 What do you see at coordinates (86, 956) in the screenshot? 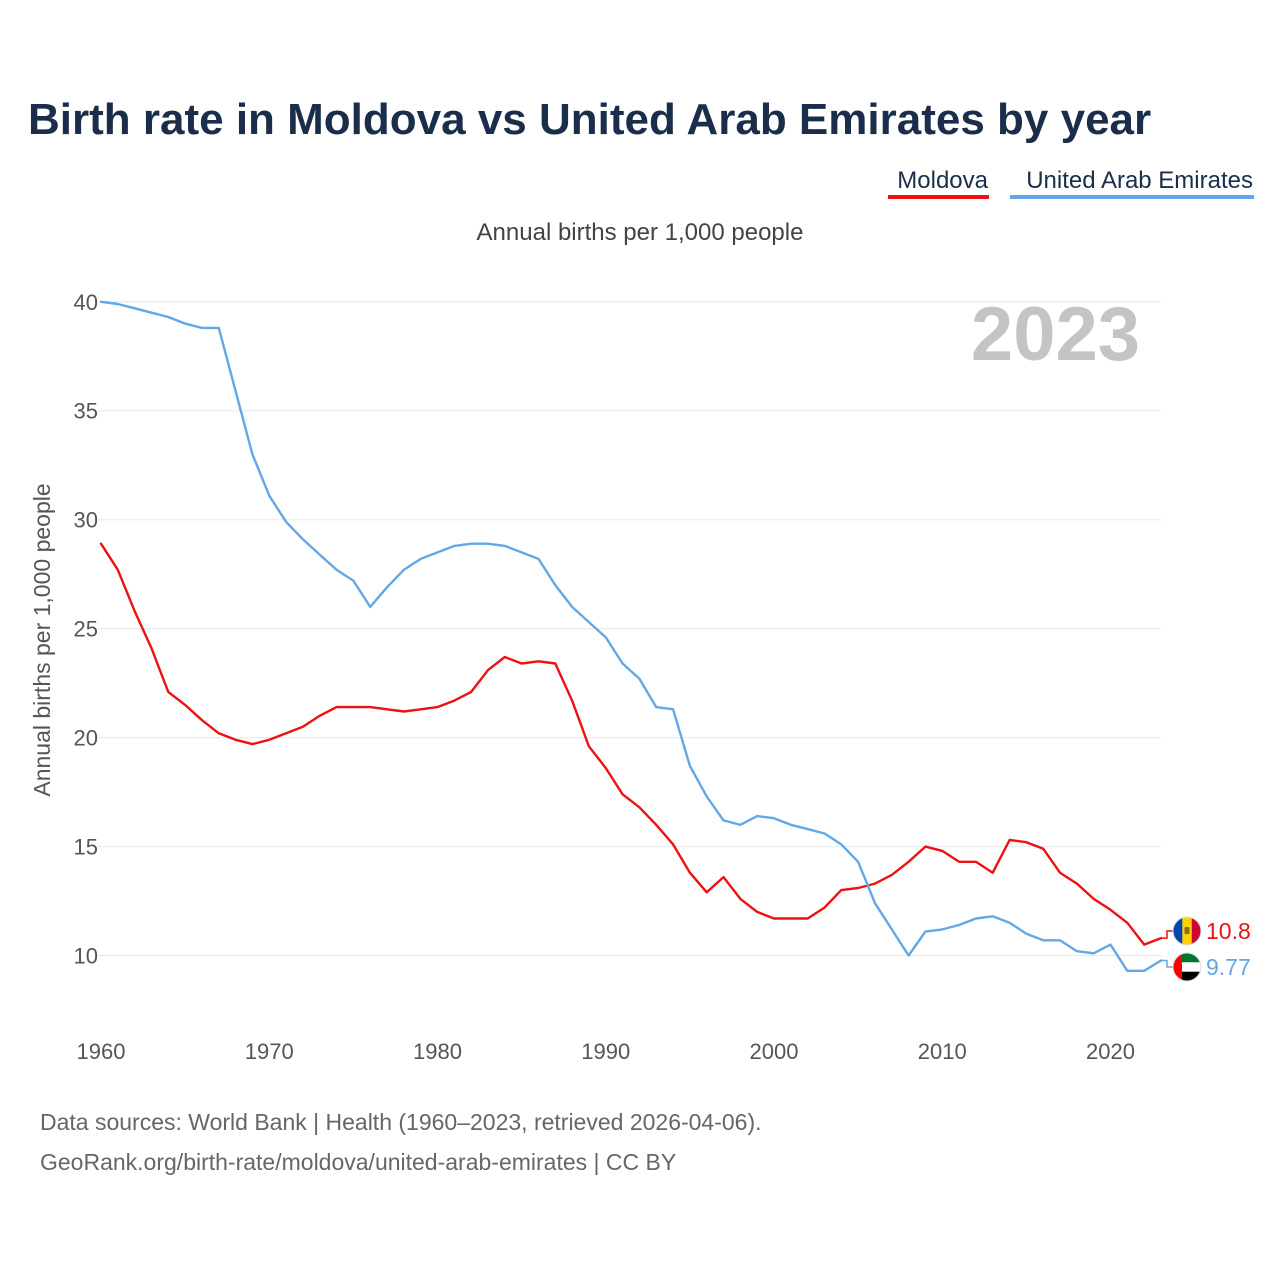
I see `y-tick-label: 10` at bounding box center [86, 956].